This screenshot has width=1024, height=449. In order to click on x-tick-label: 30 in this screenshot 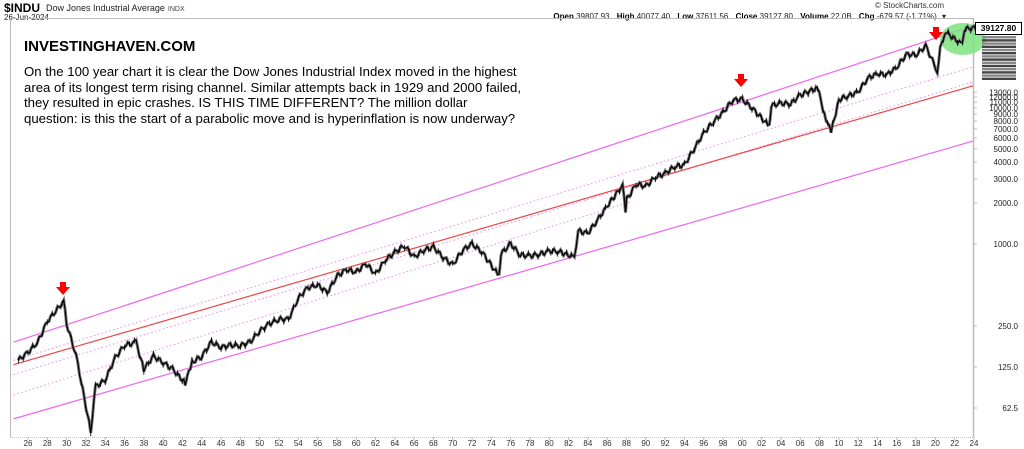, I will do `click(66, 443)`.